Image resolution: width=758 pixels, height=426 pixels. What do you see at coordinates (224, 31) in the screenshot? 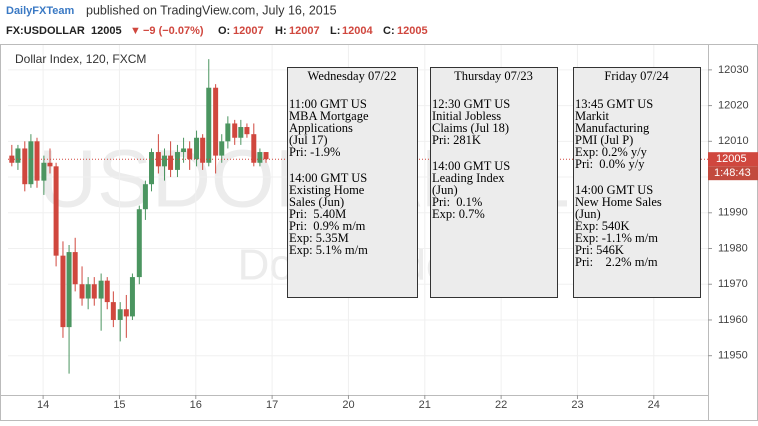
I see `o-label: O:` at bounding box center [224, 31].